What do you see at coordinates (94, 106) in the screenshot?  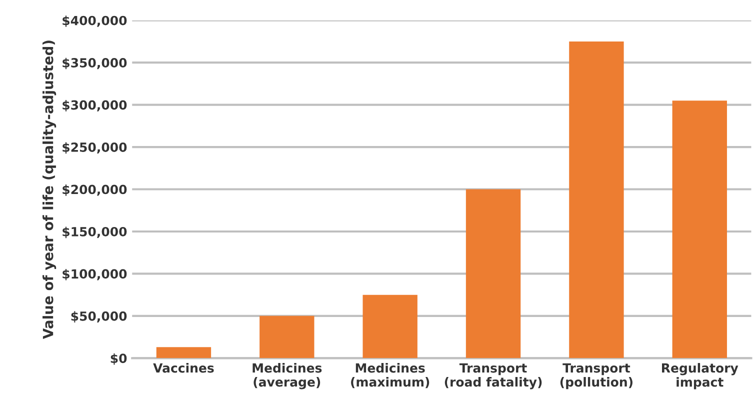 I see `y-tick-label: $300,000` at bounding box center [94, 106].